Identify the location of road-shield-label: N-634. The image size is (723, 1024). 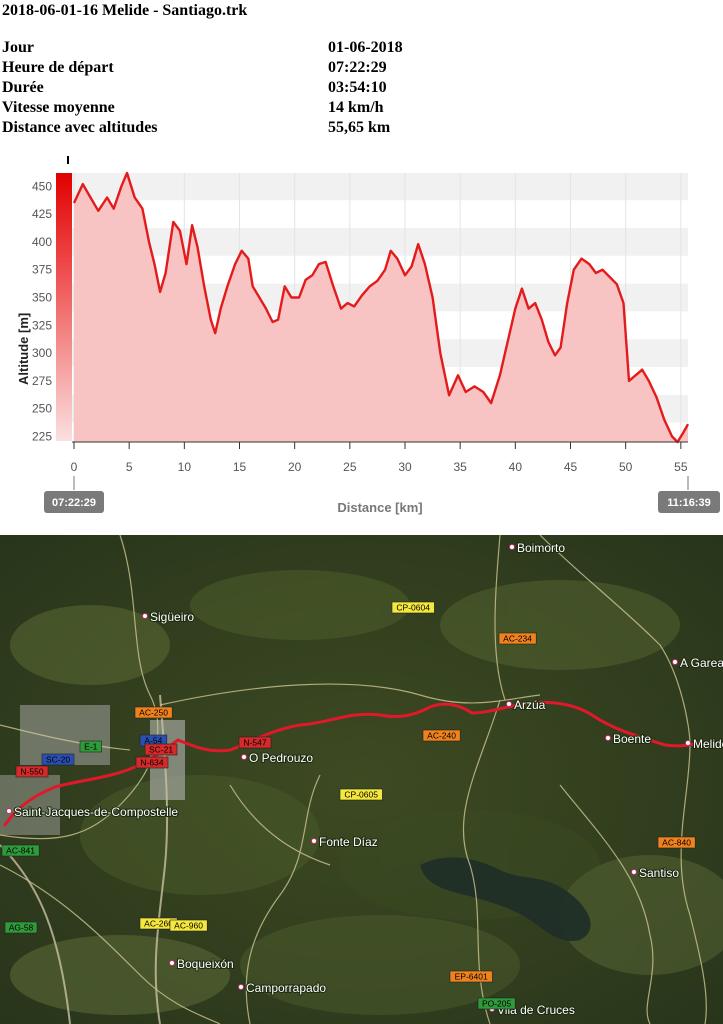
(151, 763).